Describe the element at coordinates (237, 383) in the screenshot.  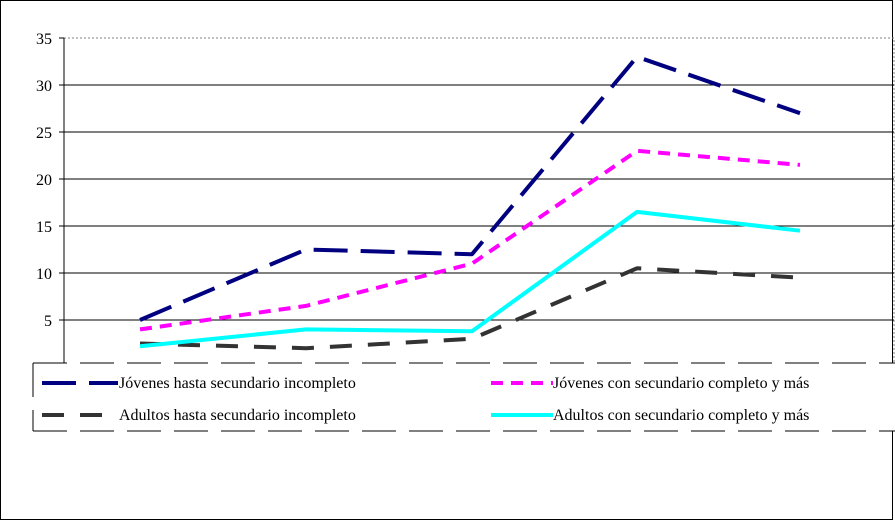
I see `legend-label: Jóvenes hasta secundario incompleto` at that location.